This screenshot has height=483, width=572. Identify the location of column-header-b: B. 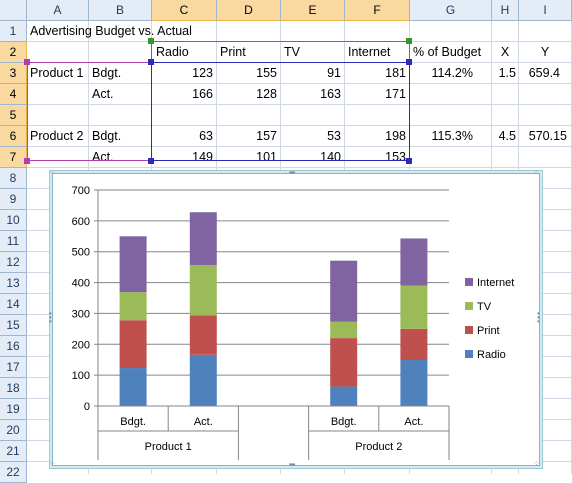
(120, 10).